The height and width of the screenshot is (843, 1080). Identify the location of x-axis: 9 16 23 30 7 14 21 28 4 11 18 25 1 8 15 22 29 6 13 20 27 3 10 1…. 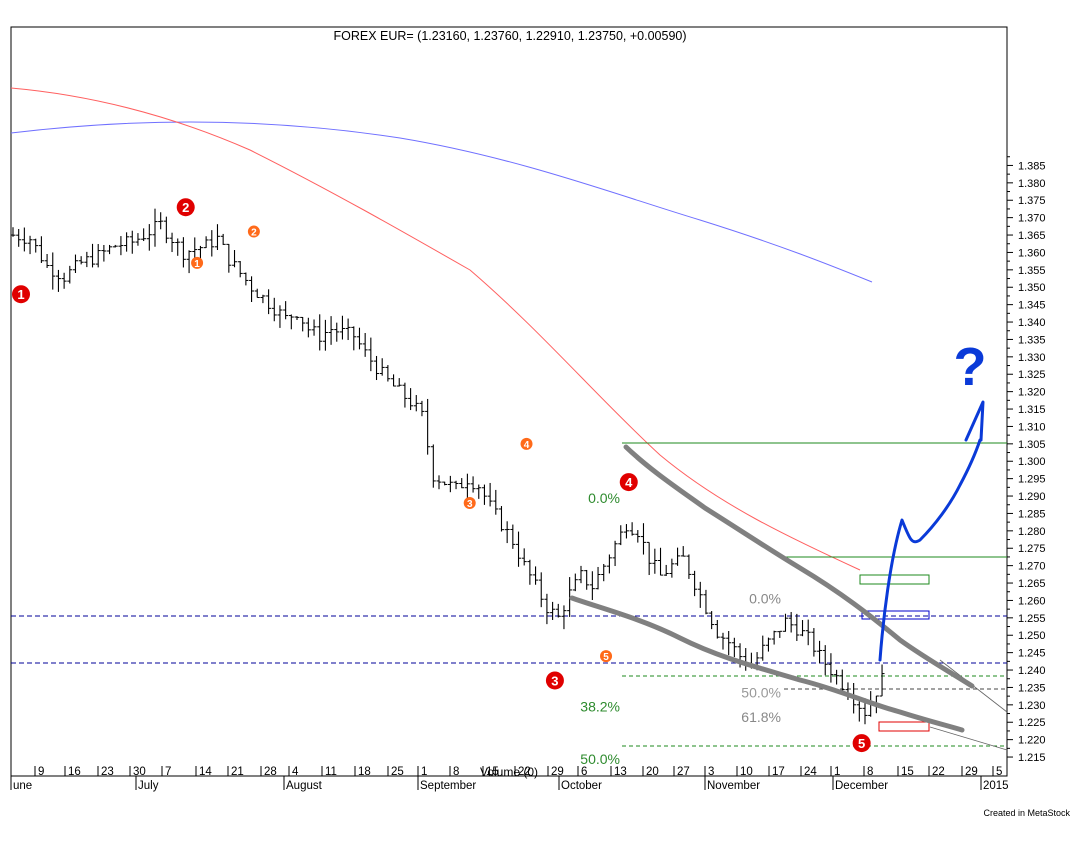
(509, 779).